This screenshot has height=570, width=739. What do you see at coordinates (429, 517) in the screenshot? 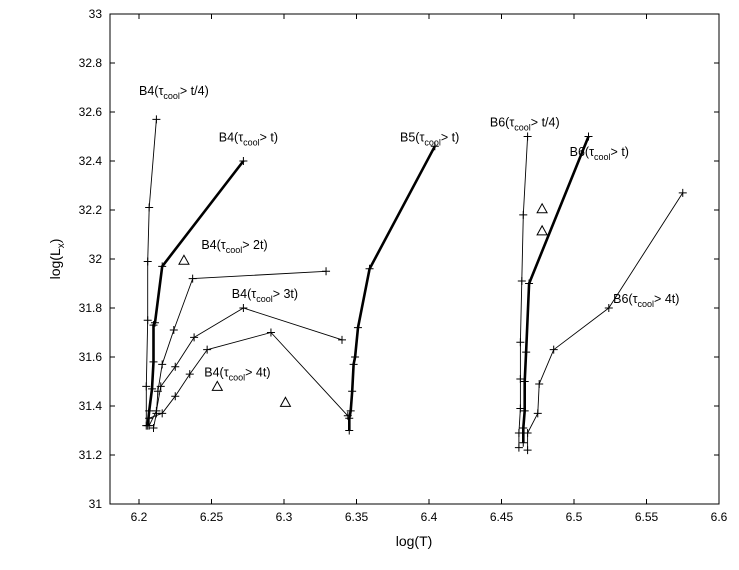
I see `x-tick-label: 6.4` at bounding box center [429, 517].